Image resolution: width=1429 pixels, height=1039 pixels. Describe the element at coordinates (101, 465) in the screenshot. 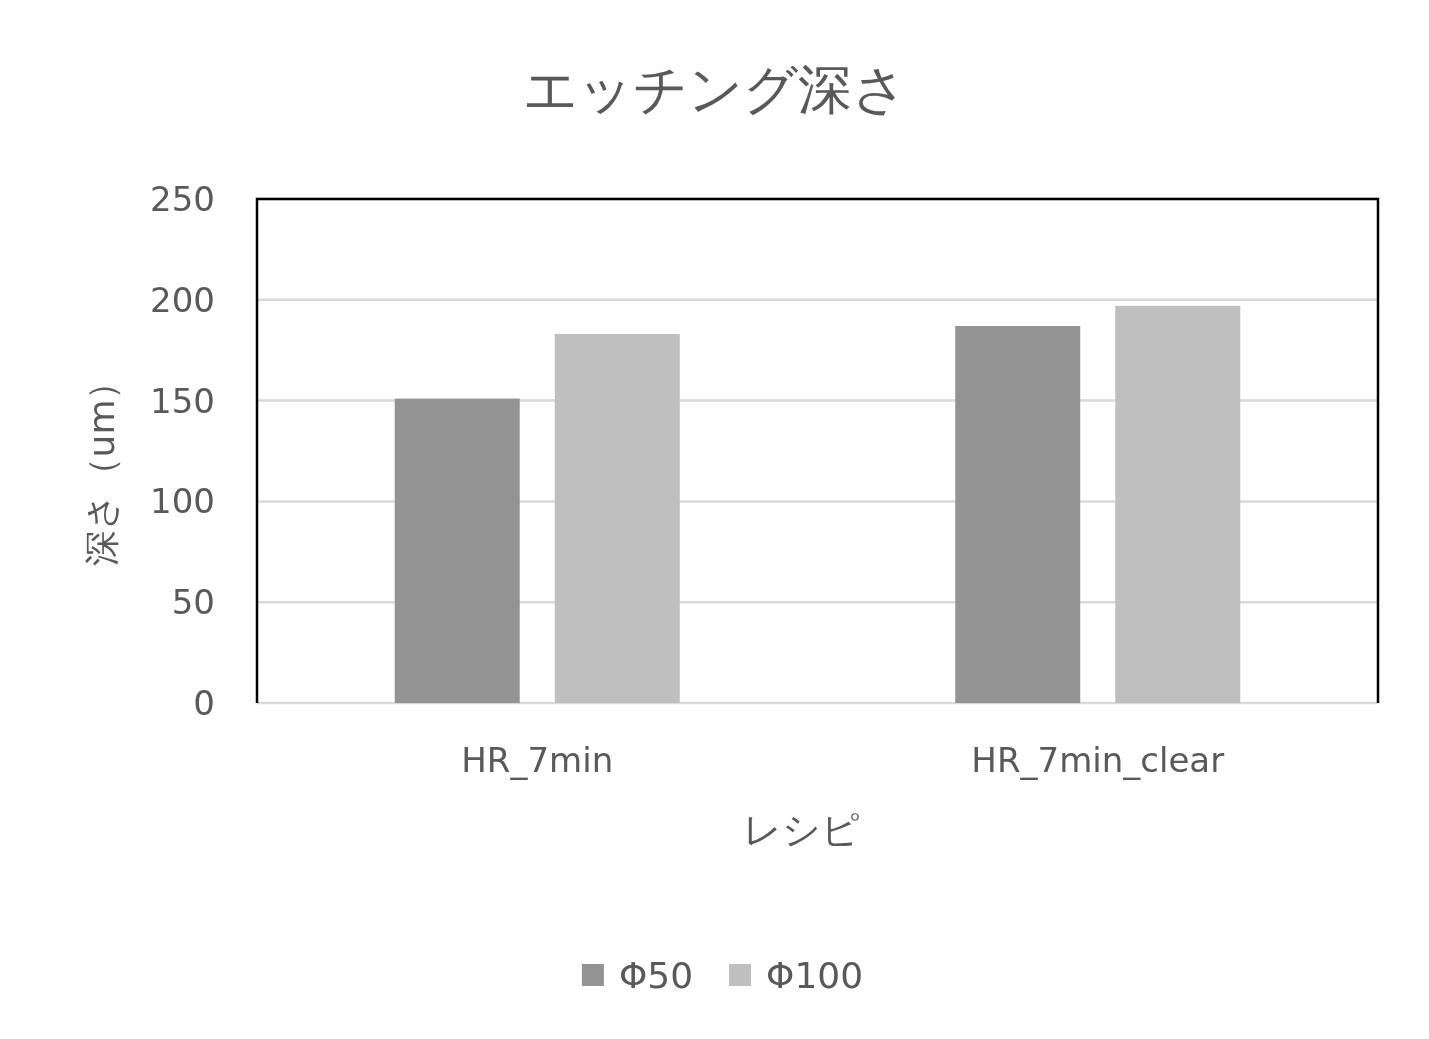

I see `y-axis-title: 深さ（um）` at that location.